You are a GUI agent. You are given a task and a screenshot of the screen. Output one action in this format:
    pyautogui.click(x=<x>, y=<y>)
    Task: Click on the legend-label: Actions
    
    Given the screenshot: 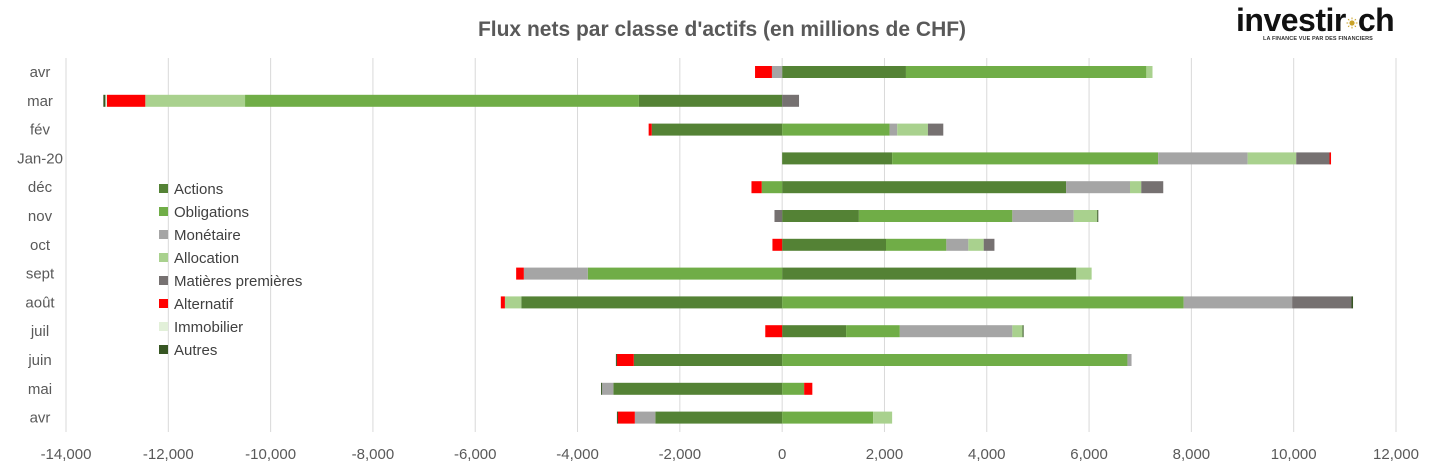 What is the action you would take?
    pyautogui.click(x=198, y=189)
    